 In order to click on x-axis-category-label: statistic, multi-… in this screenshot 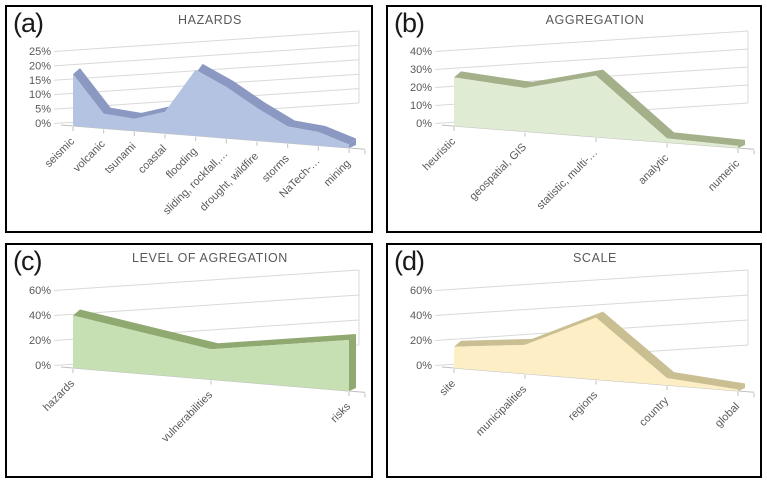, I will do `click(568, 180)`.